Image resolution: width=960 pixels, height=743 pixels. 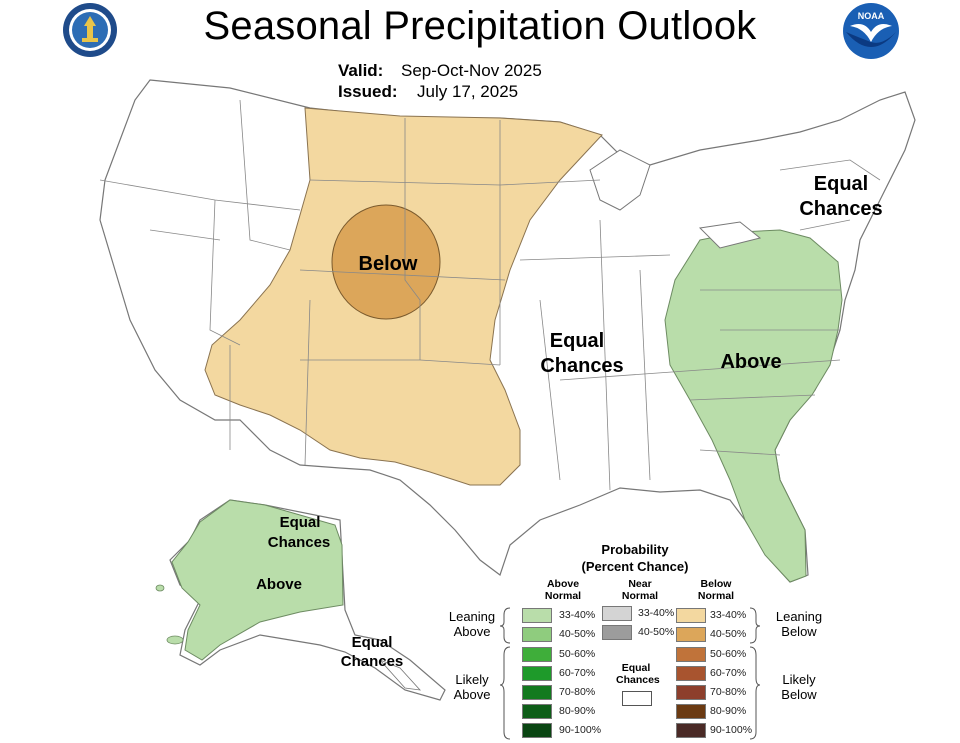 I want to click on label-ec-ne-1: Equal, so click(x=841, y=184).